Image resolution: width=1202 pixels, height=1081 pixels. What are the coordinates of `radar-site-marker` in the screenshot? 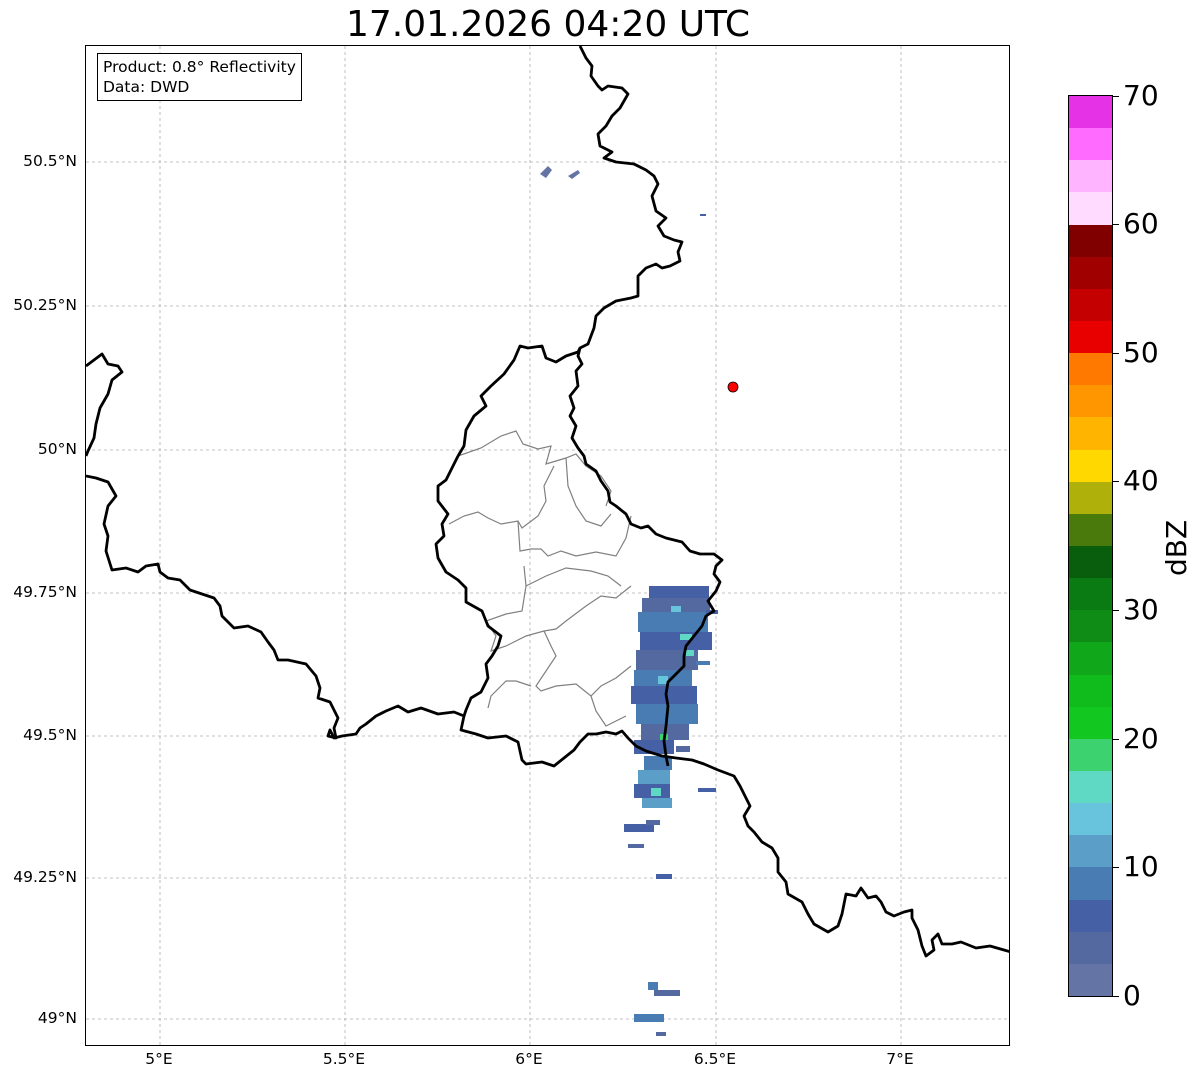 It's located at (733, 387).